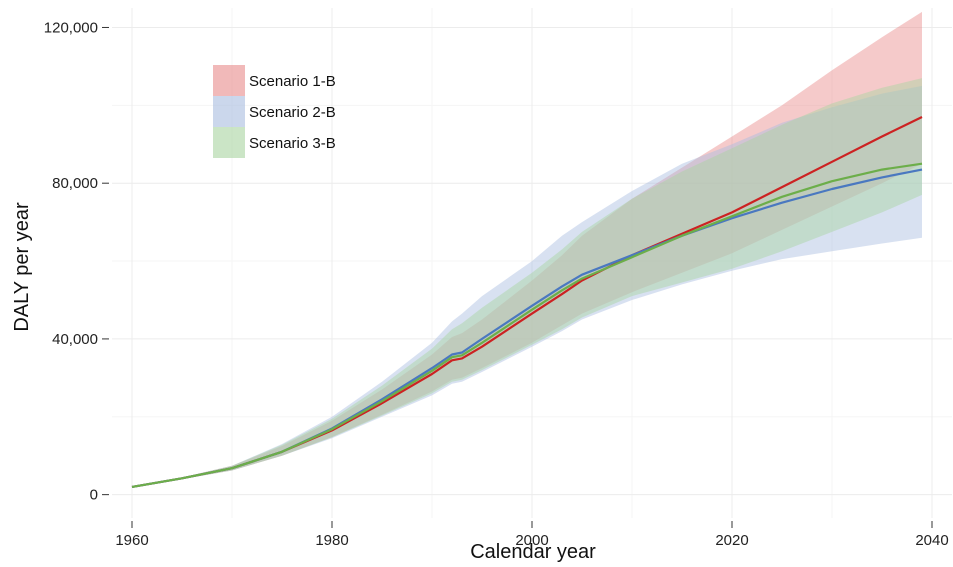 This screenshot has height=567, width=953. Describe the element at coordinates (292, 143) in the screenshot. I see `legend-label: Scenario 3-B` at that location.